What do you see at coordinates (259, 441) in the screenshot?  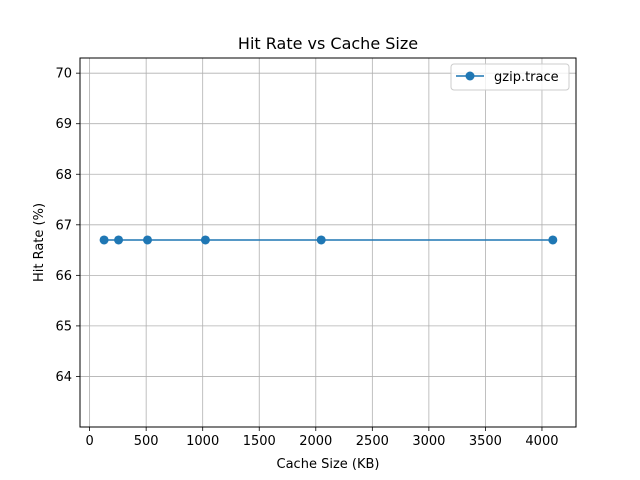 I see `x-tick-label: 1500` at bounding box center [259, 441].